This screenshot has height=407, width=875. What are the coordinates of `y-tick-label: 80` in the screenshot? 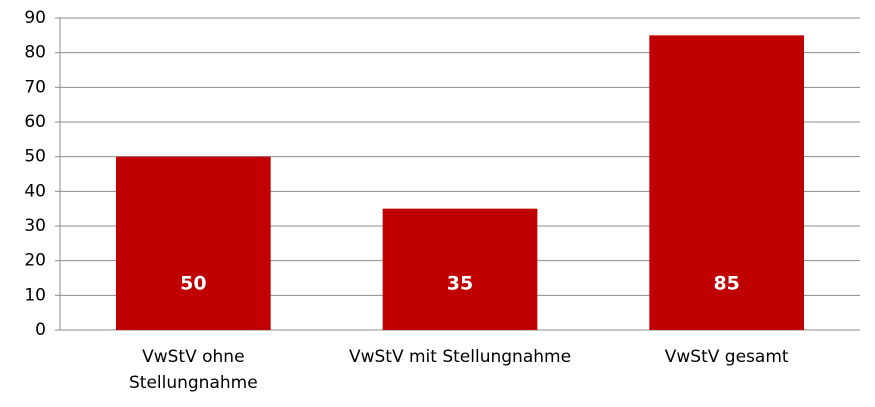 It's located at (35, 53).